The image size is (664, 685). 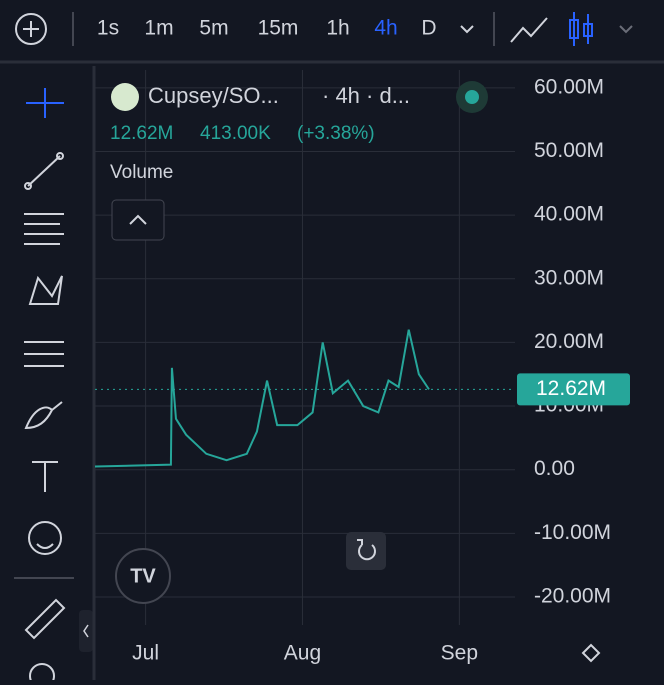 What do you see at coordinates (337, 28) in the screenshot?
I see `interval-button: 1h` at bounding box center [337, 28].